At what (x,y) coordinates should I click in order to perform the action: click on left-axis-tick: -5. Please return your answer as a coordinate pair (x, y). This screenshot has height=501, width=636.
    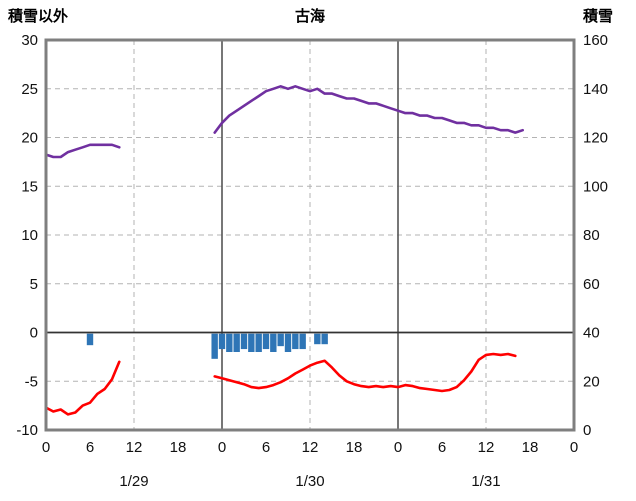
    Looking at the image, I should click on (31, 381).